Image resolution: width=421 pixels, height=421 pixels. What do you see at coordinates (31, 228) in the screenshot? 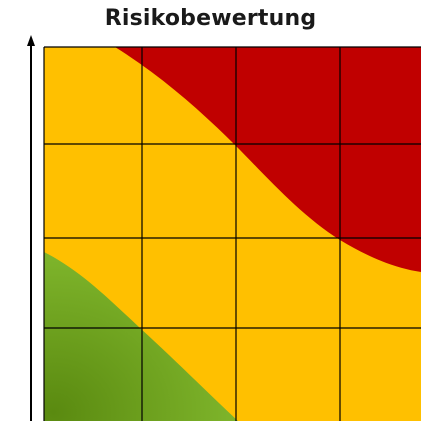
I see `y-axis` at bounding box center [31, 228].